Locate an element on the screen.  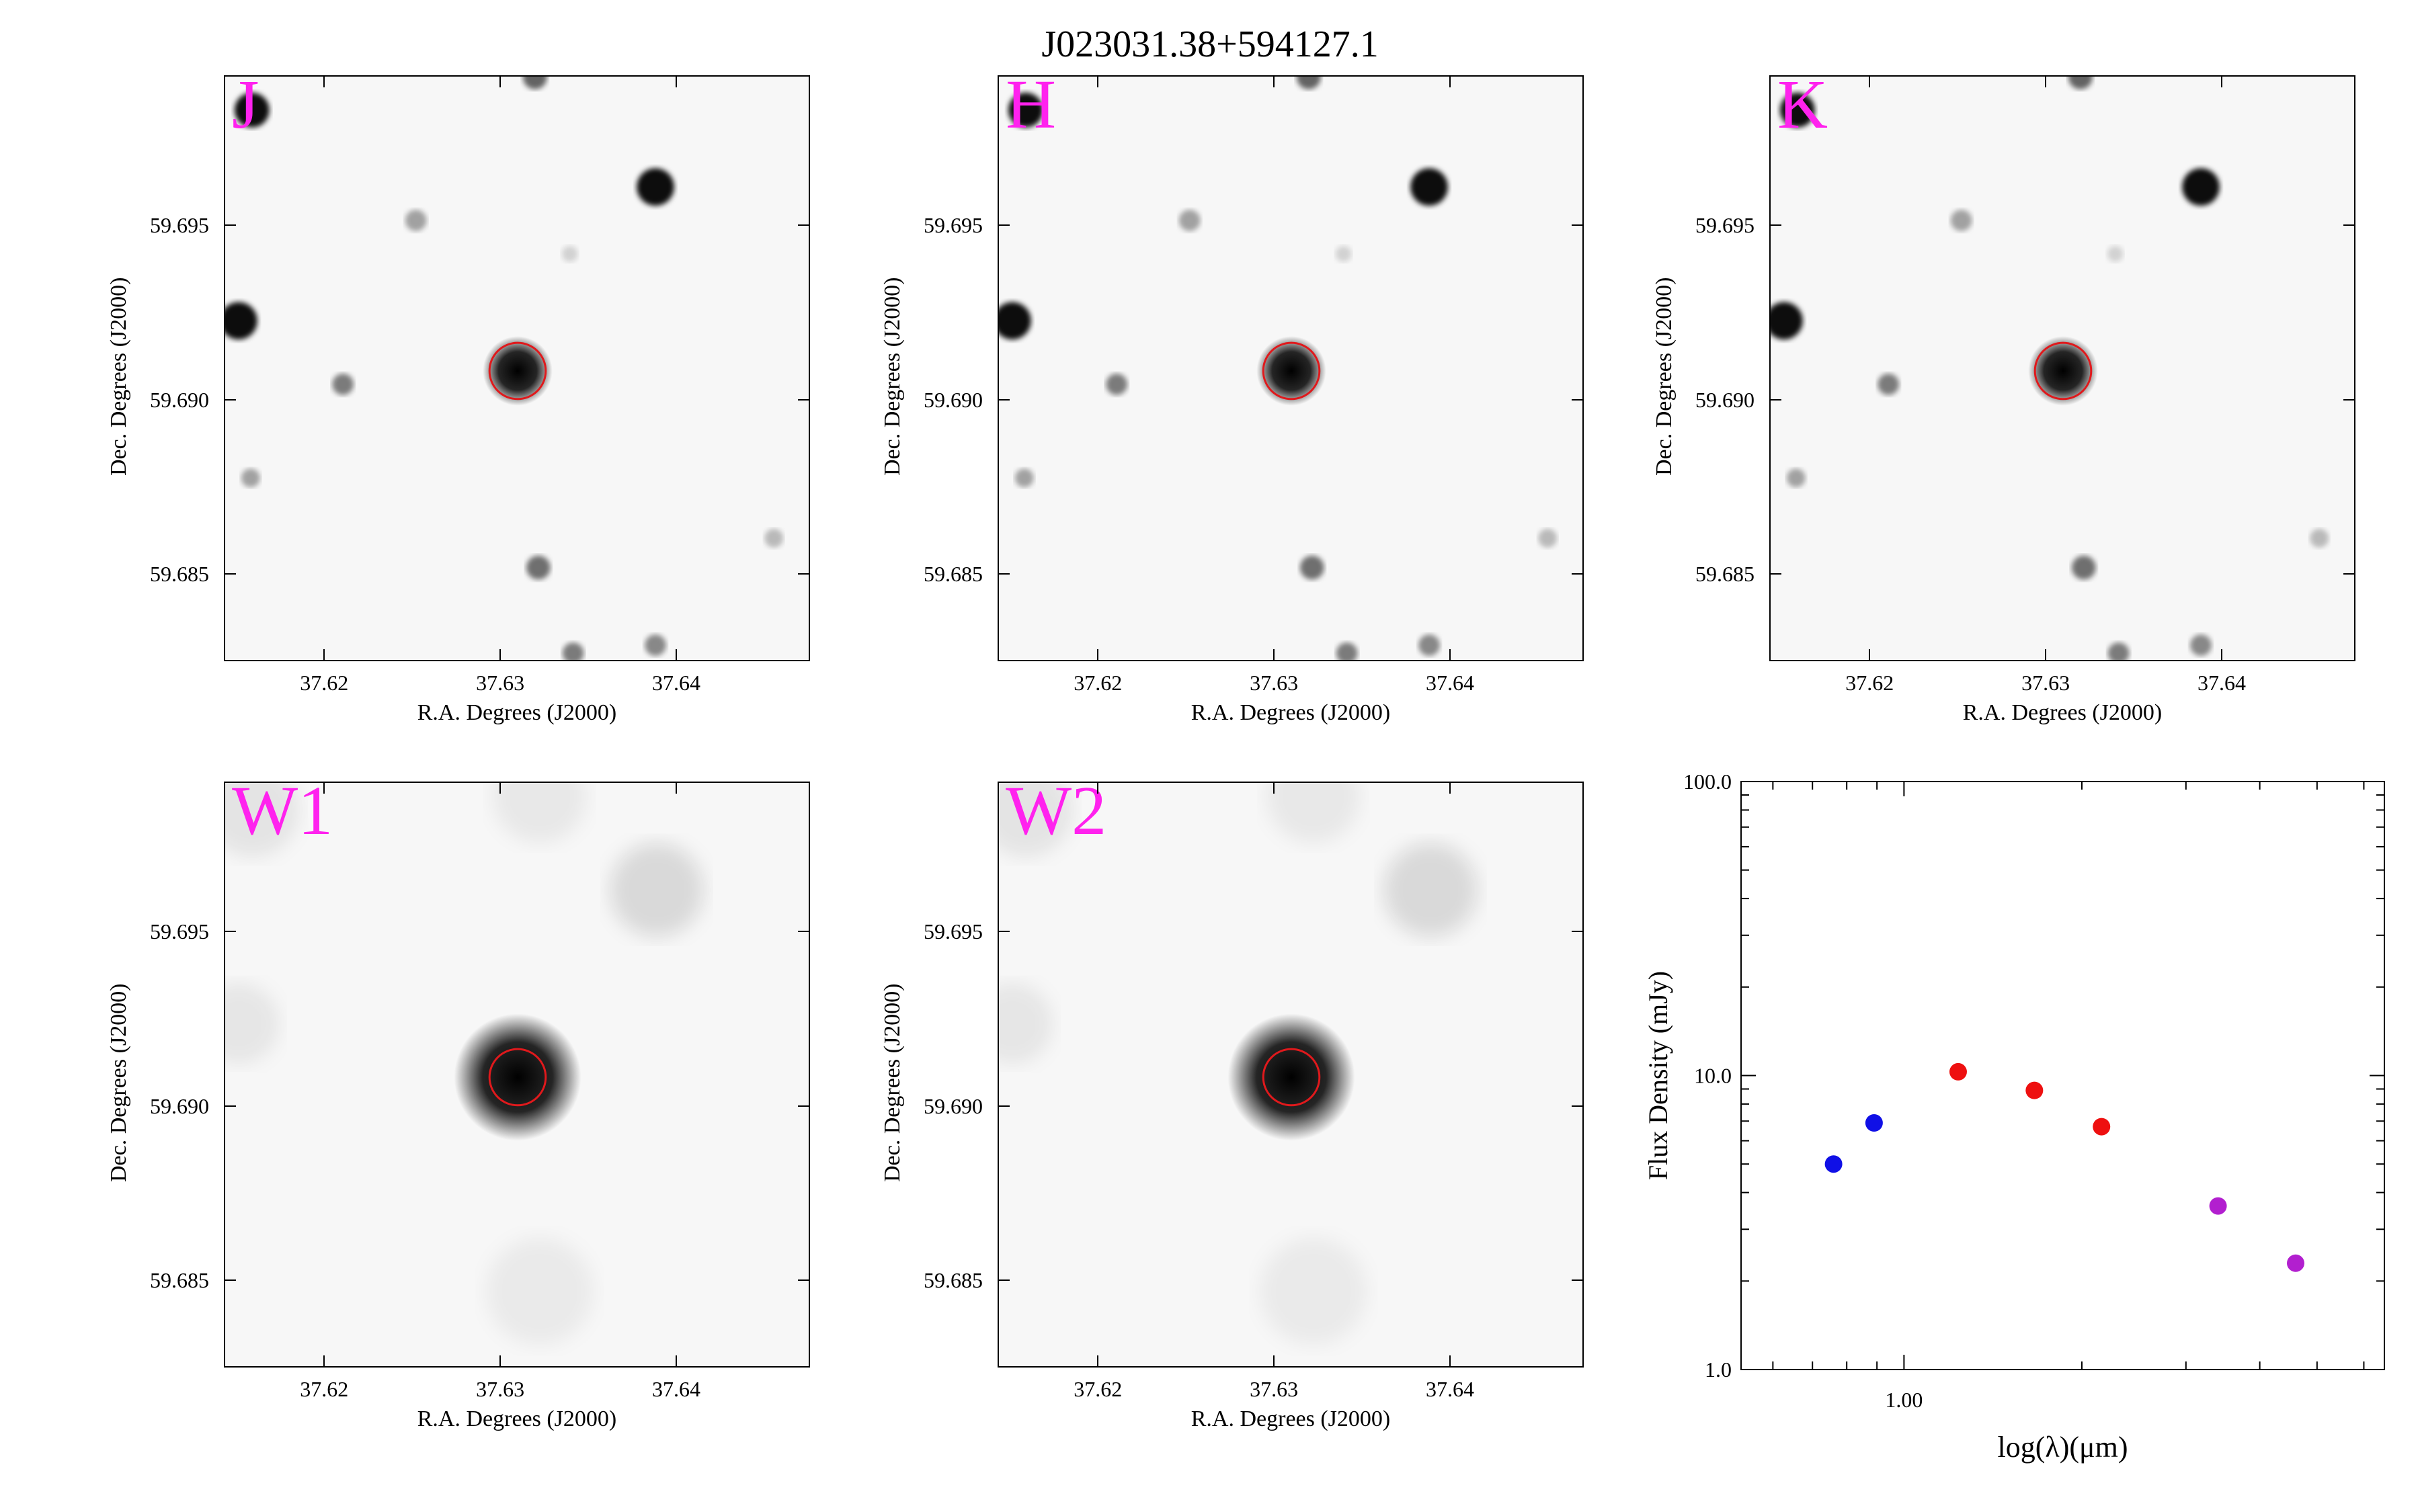
image-frame-k: K is located at coordinates (2062, 368).